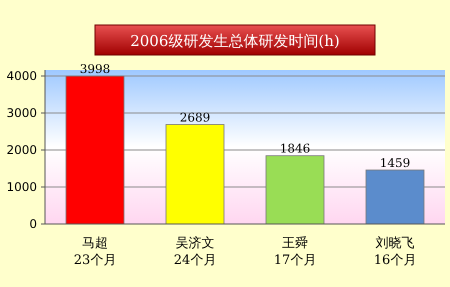 The height and width of the screenshot is (287, 450). I want to click on chart-title: 2006级研发生总体研发时间(h), so click(235, 41).